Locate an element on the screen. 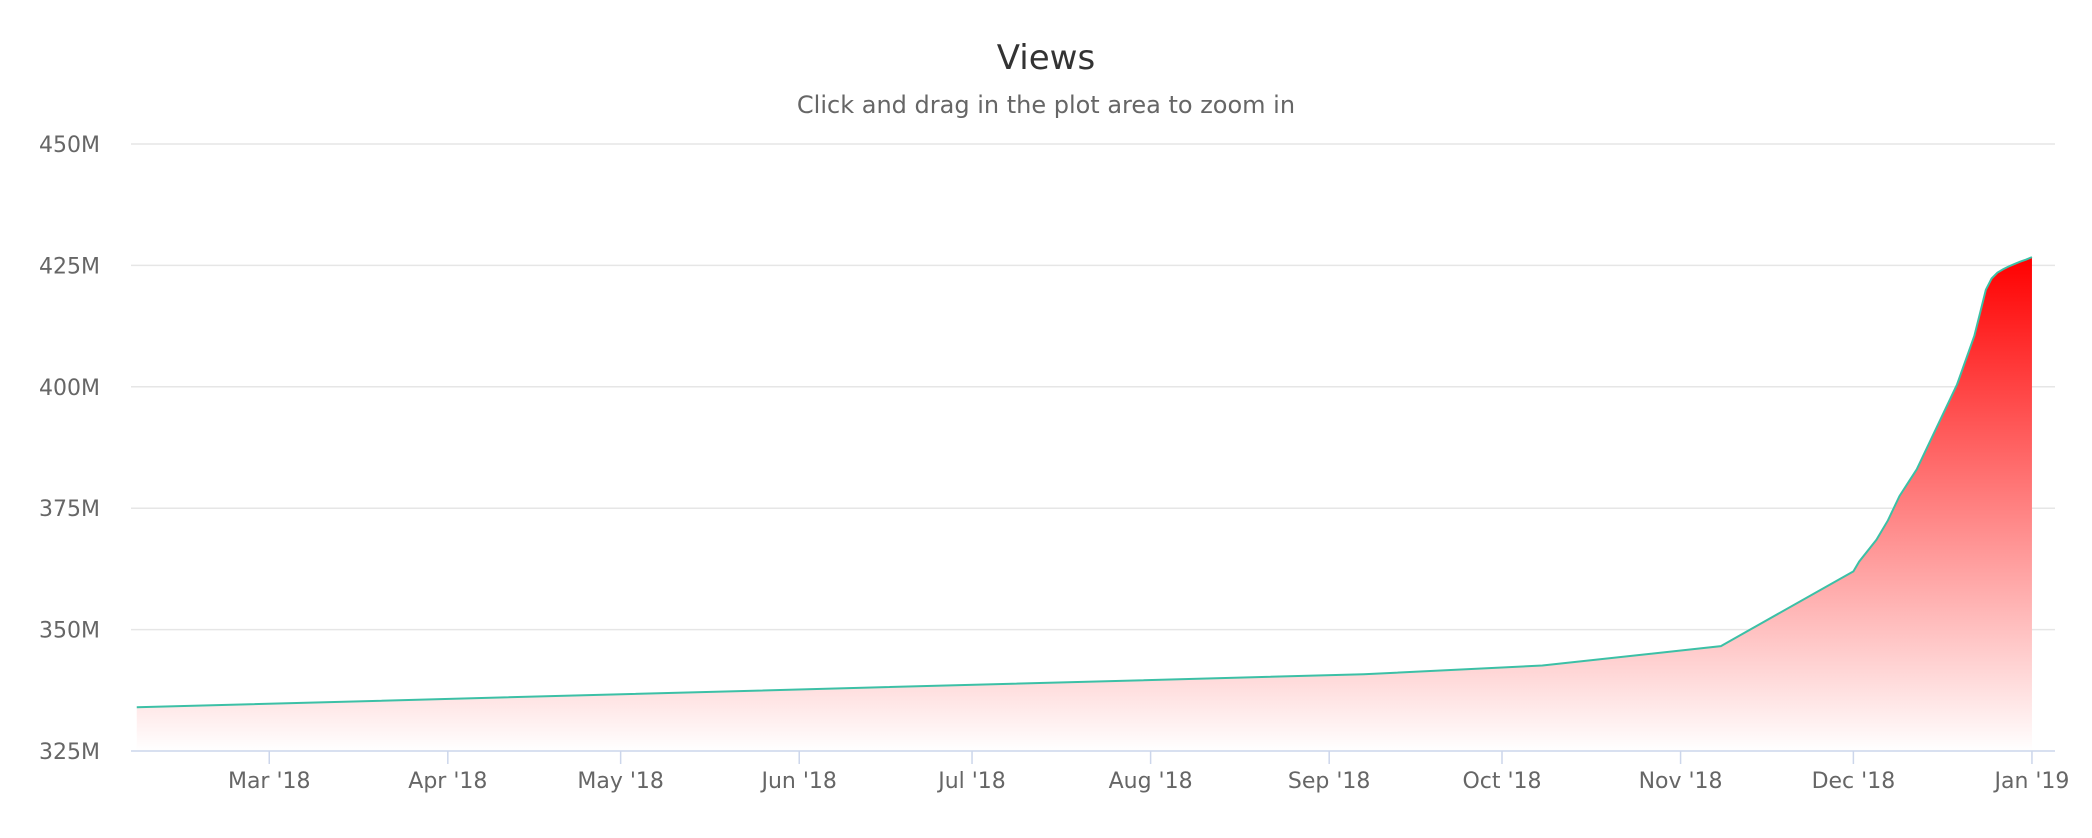  x-tick-label: Oct '18 is located at coordinates (1501, 781).